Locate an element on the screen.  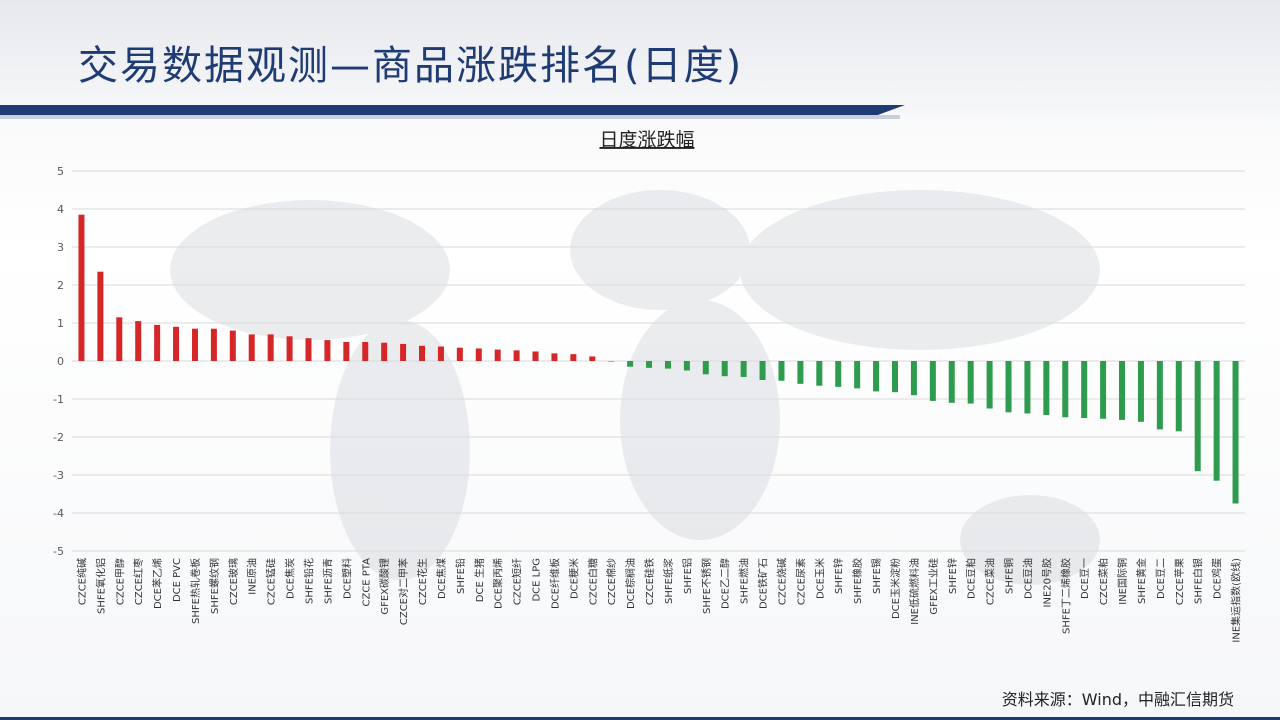
x-tick-label: SHFE铅花 is located at coordinates (308, 581).